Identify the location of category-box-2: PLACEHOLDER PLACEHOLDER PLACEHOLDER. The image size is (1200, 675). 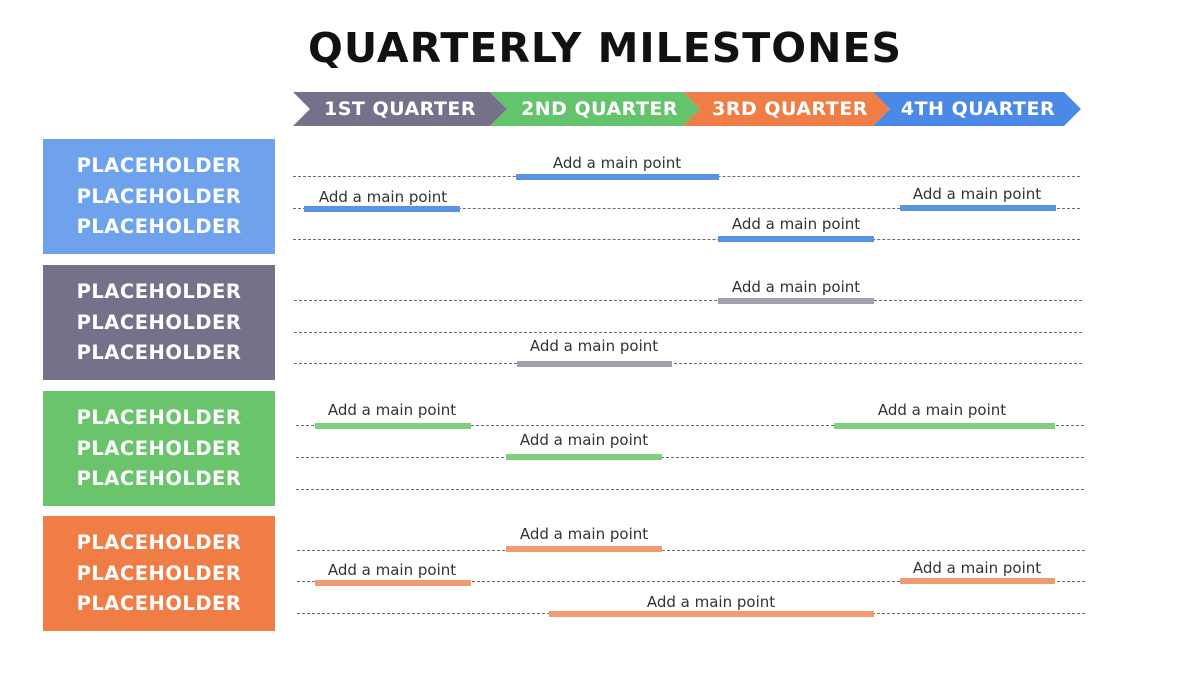
(159, 322).